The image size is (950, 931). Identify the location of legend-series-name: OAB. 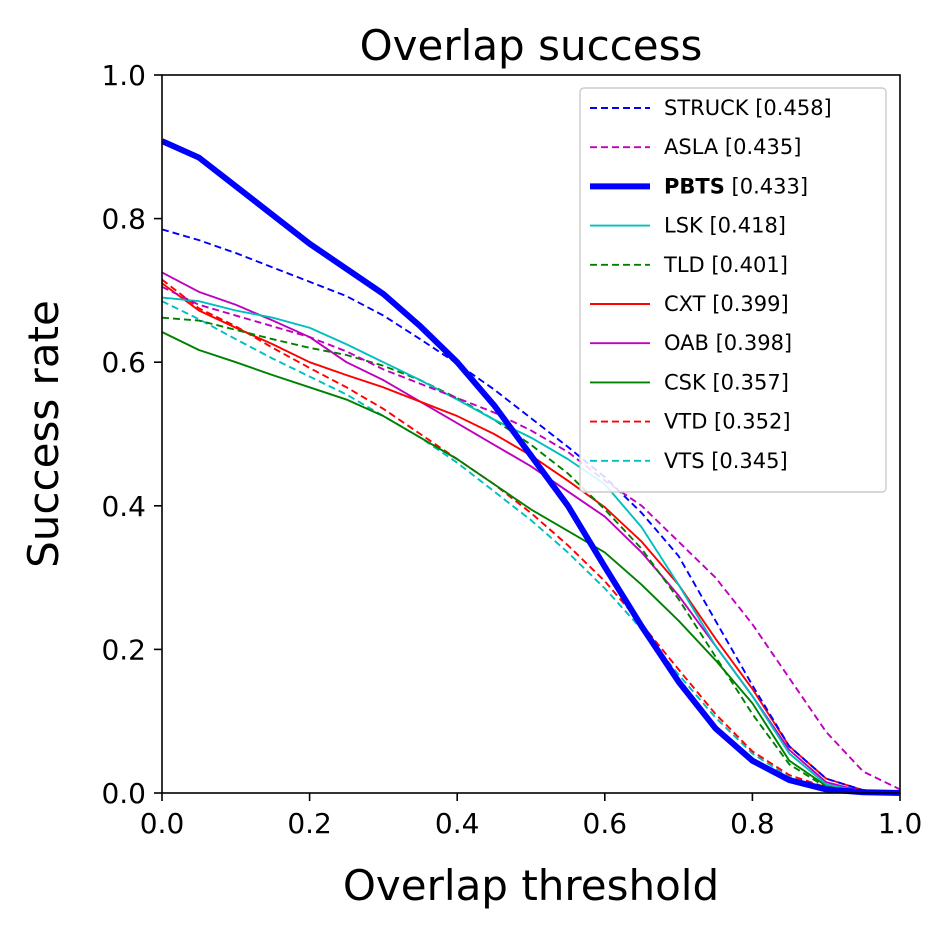
(686, 343).